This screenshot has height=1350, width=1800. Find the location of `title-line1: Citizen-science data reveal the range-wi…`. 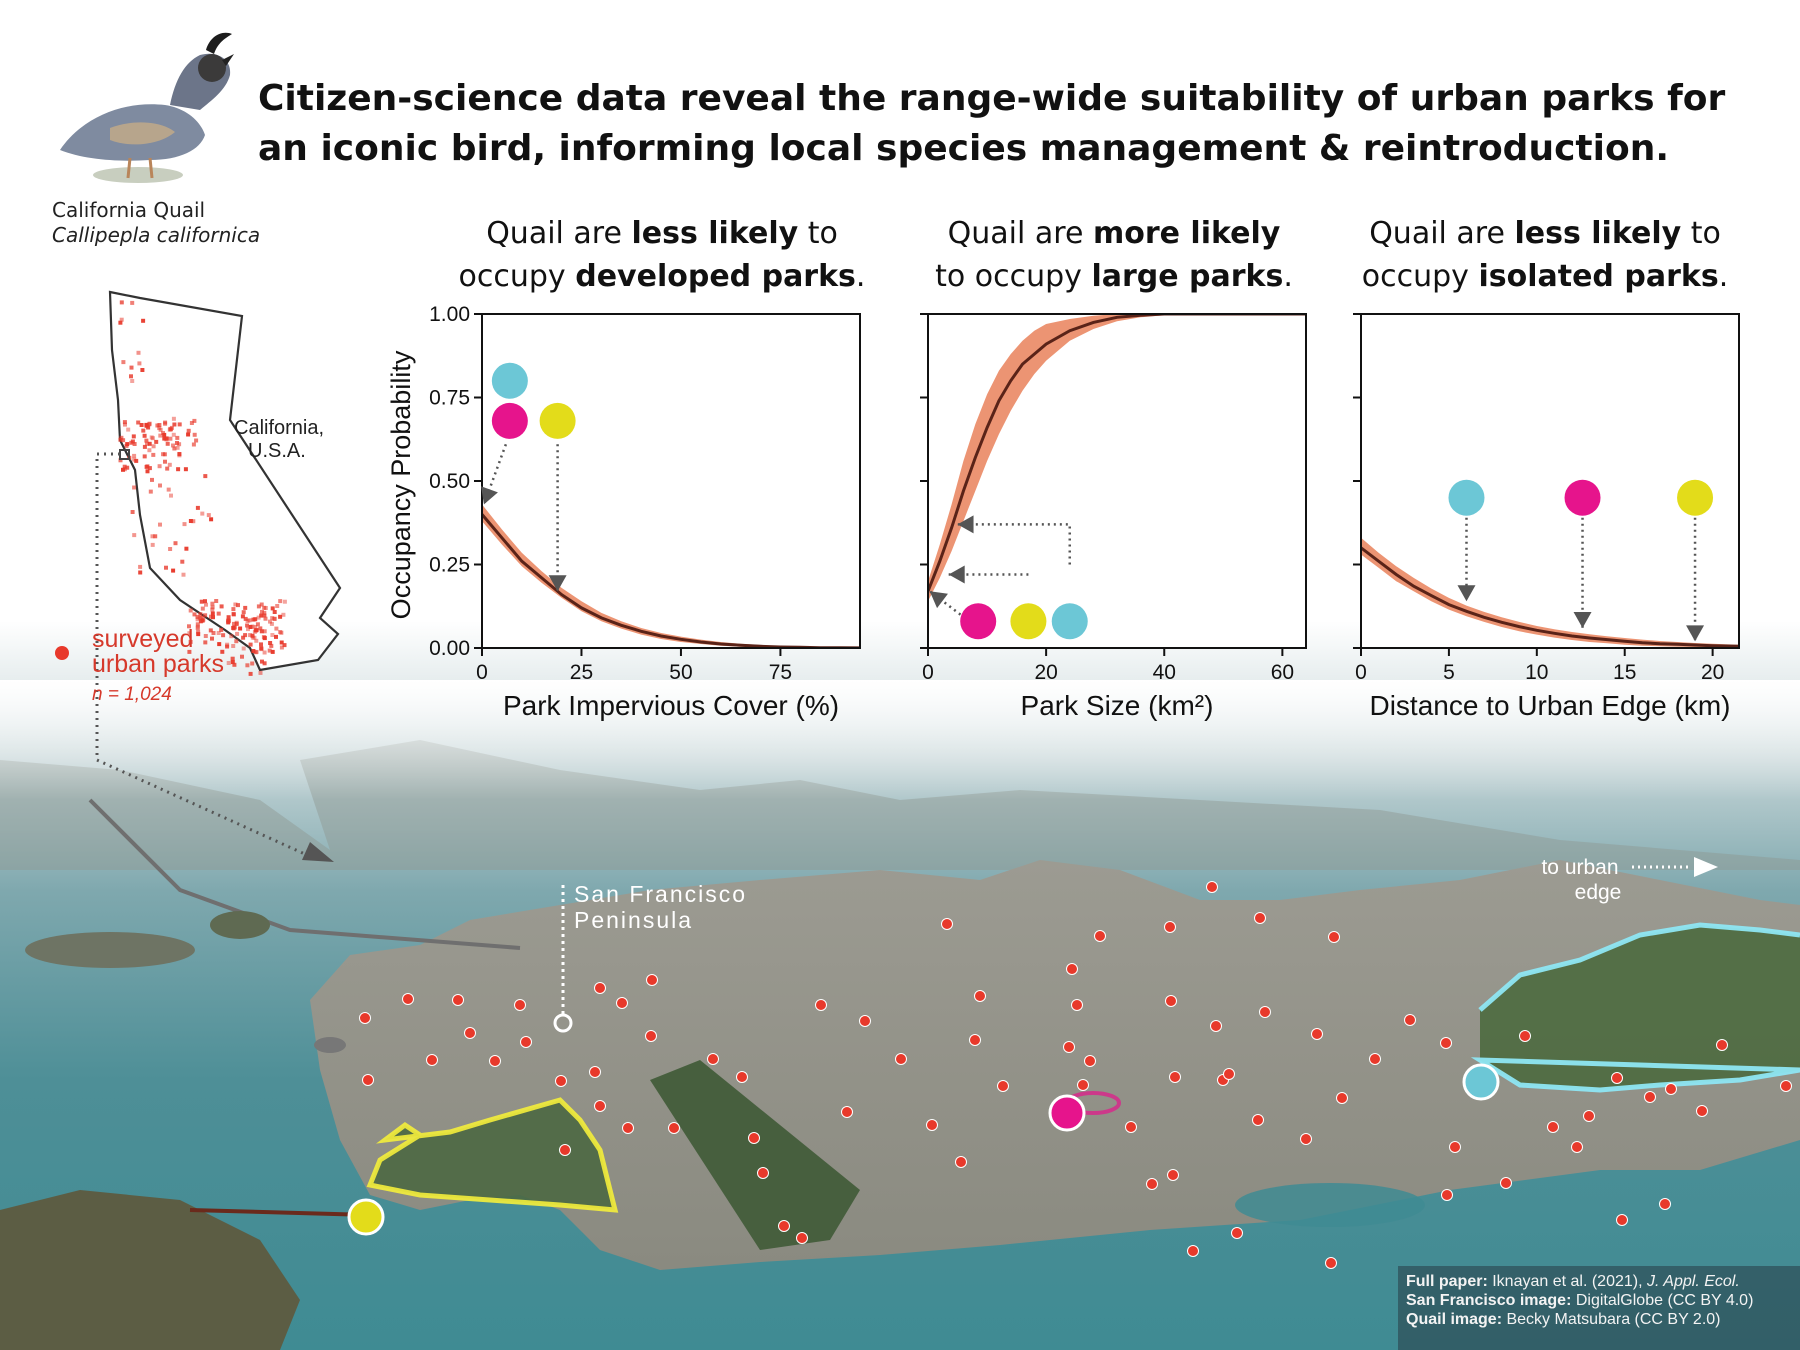

title-line1: Citizen-science data reveal the range-wi… is located at coordinates (992, 98).